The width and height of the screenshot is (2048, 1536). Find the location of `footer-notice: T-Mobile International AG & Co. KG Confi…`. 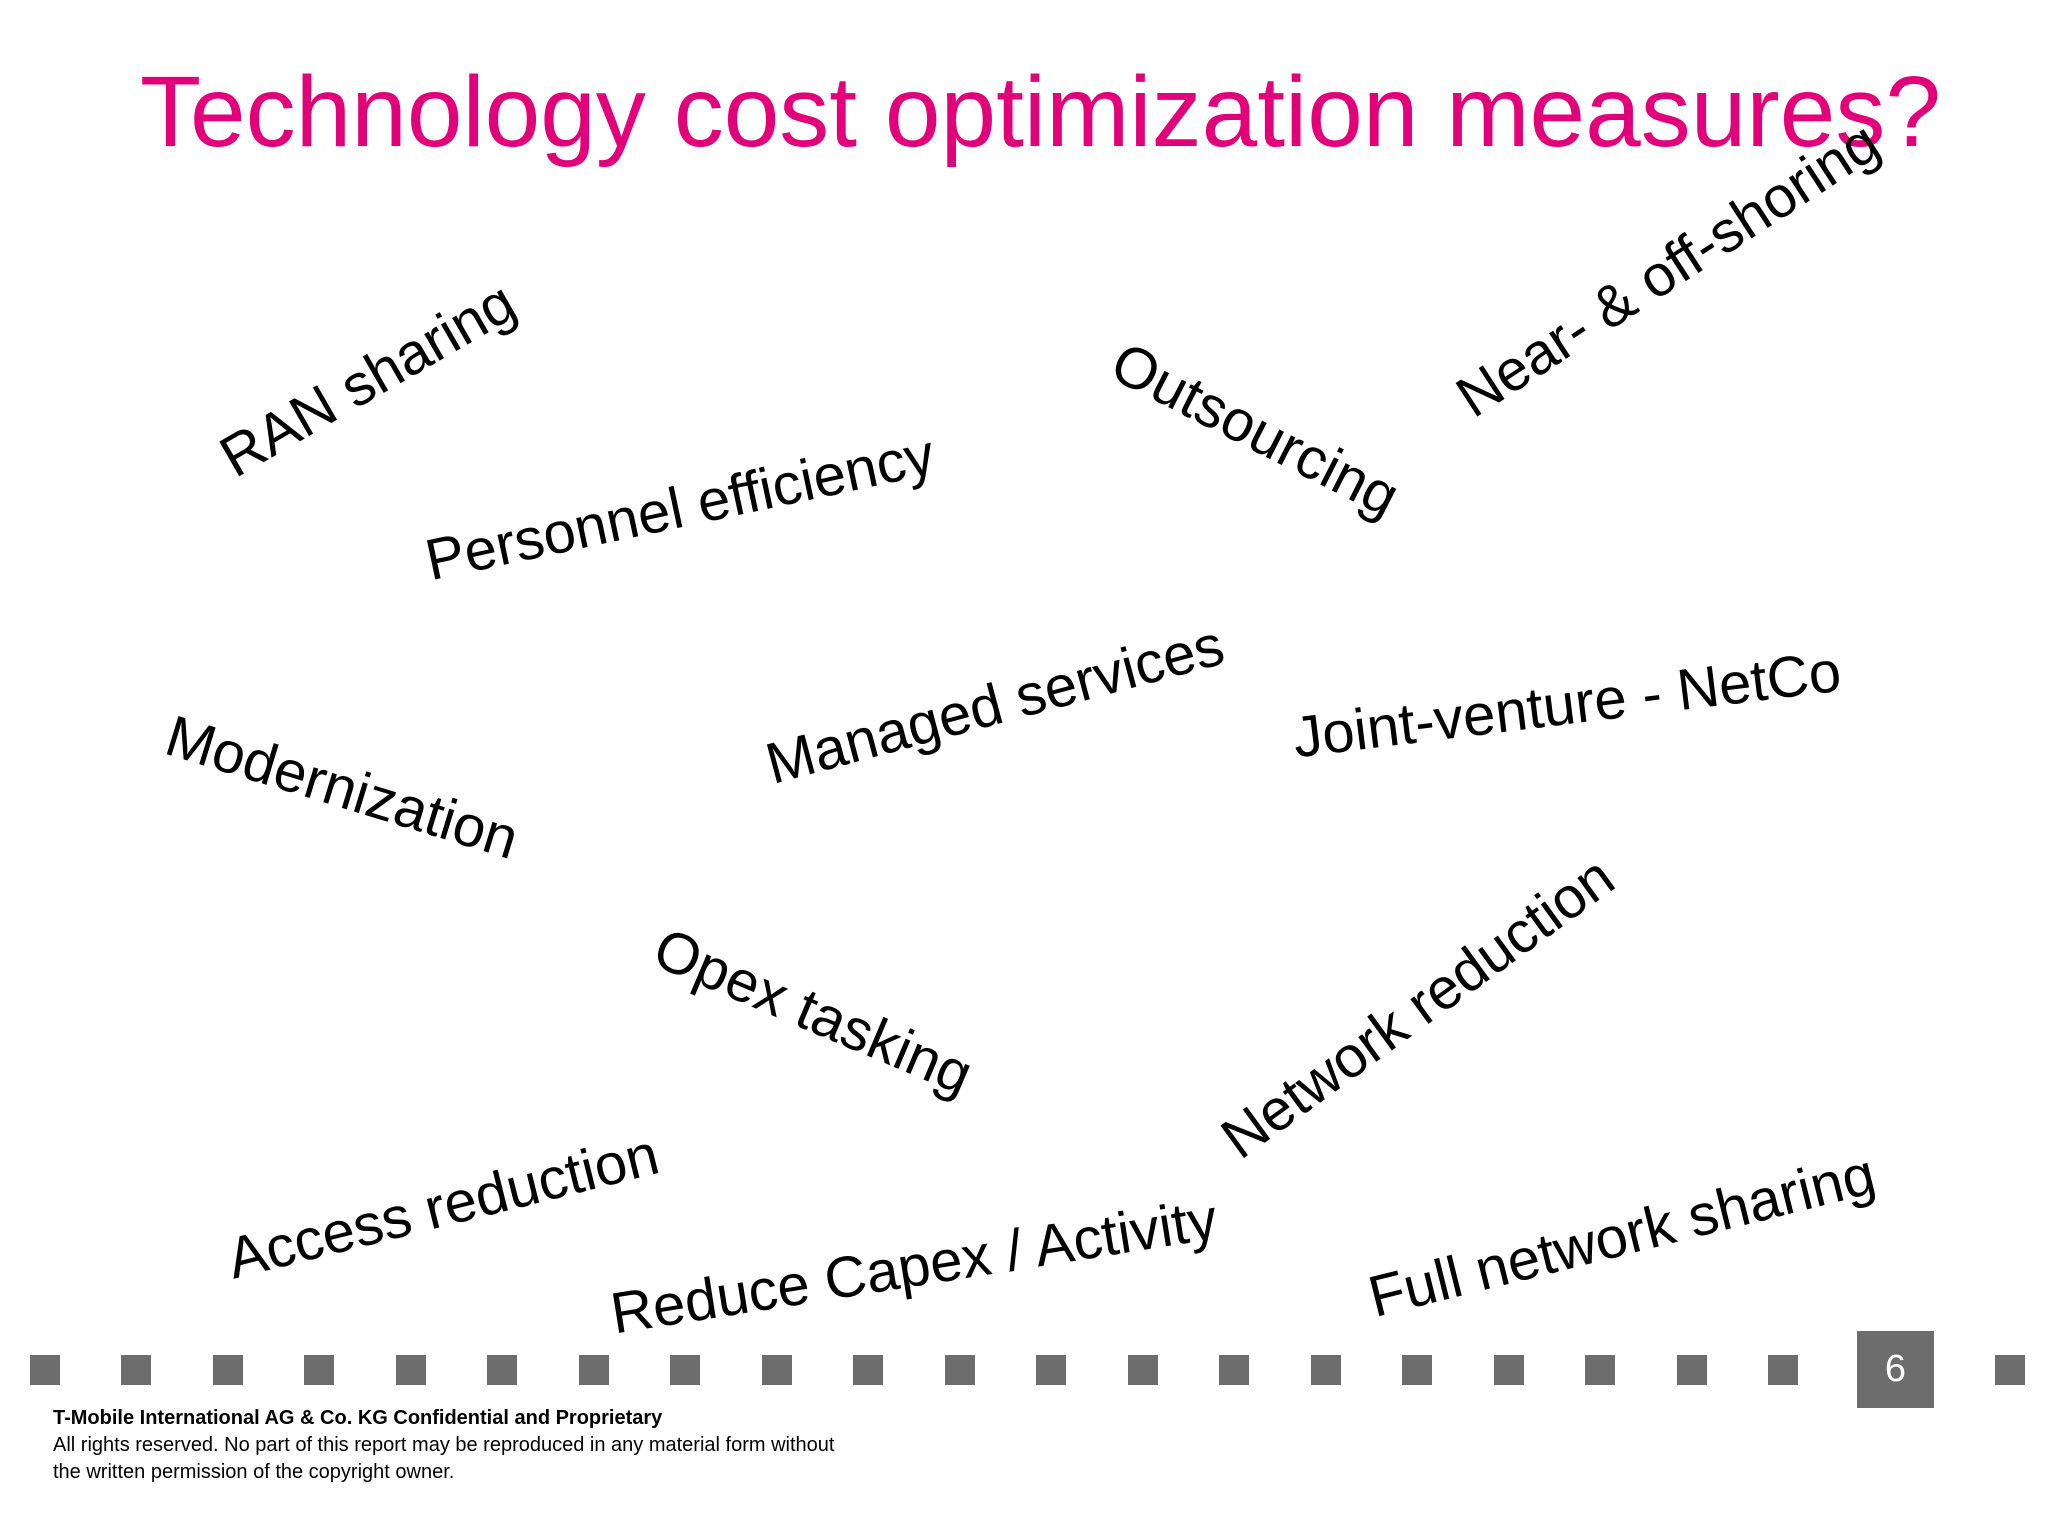

footer-notice: T-Mobile International AG & Co. KG Confi… is located at coordinates (528, 1445).